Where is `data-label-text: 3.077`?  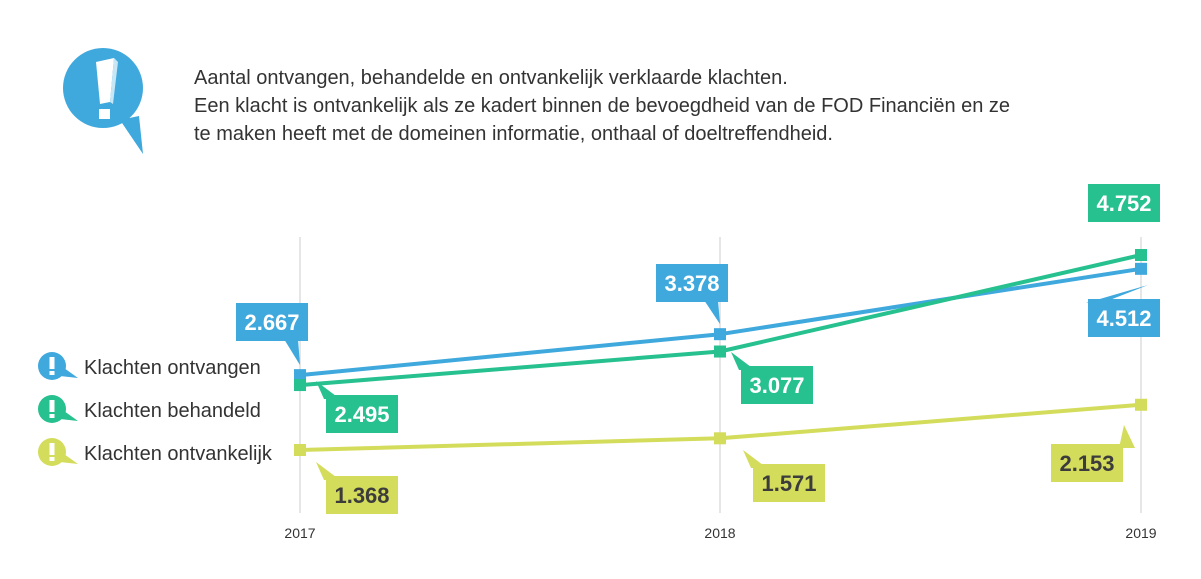 data-label-text: 3.077 is located at coordinates (776, 385).